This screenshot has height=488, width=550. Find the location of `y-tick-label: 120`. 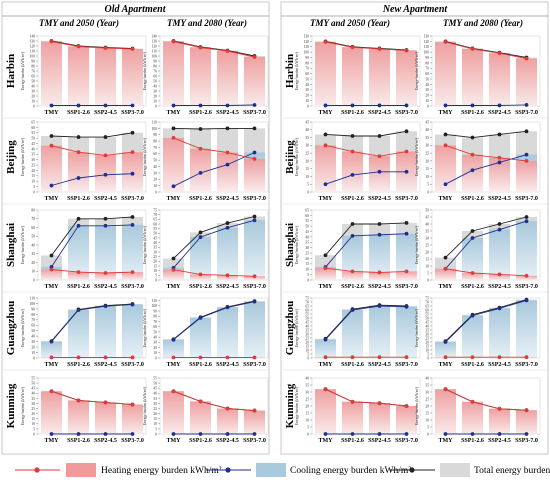

y-tick-label: 120 is located at coordinates (33, 46).